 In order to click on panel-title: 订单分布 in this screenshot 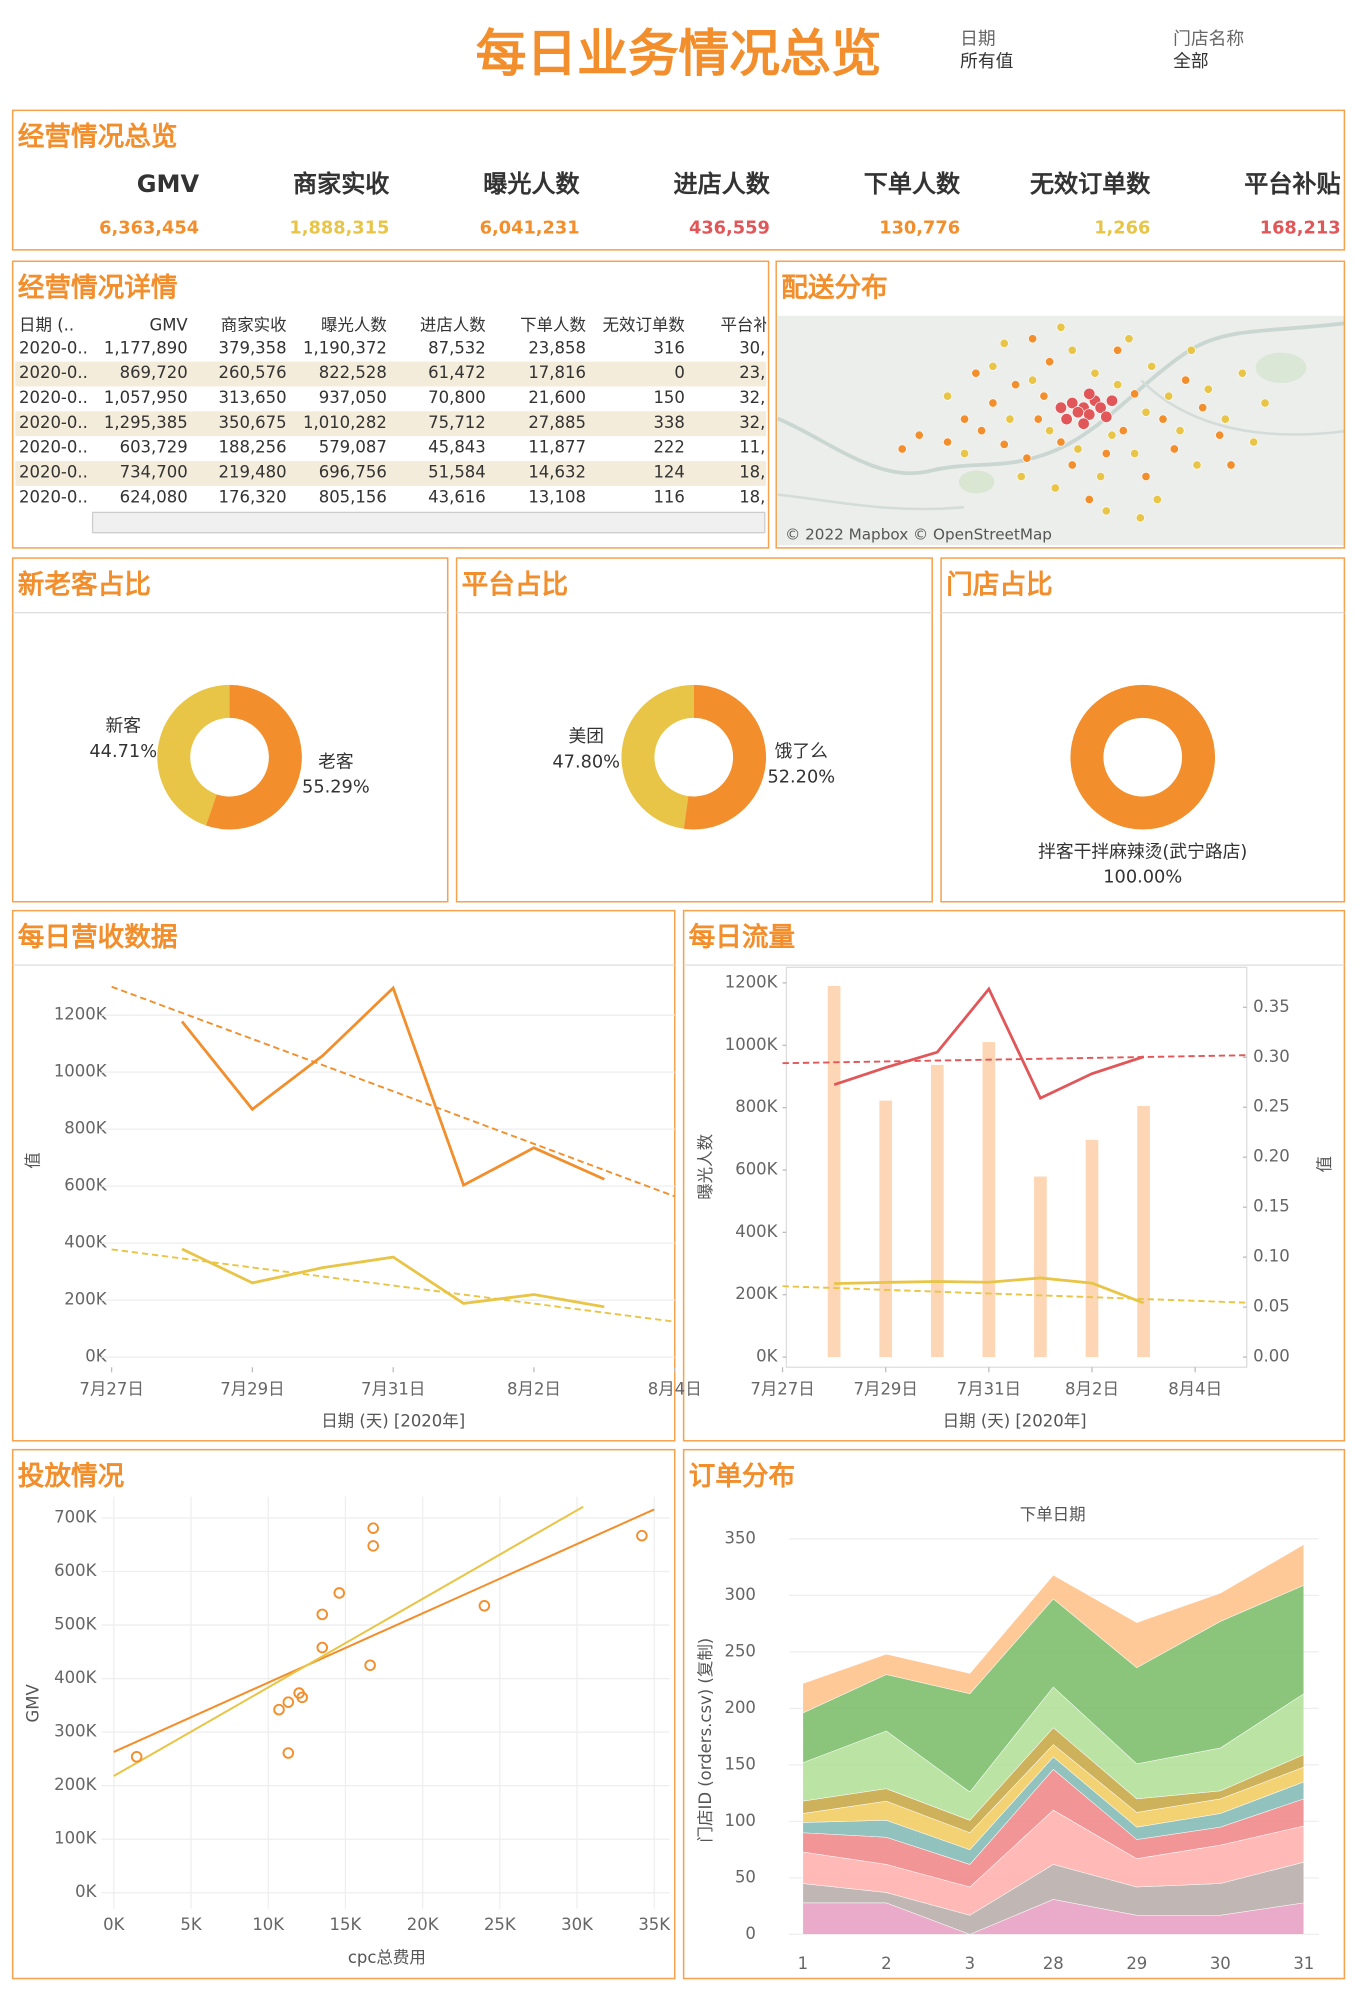, I will do `click(742, 1476)`.